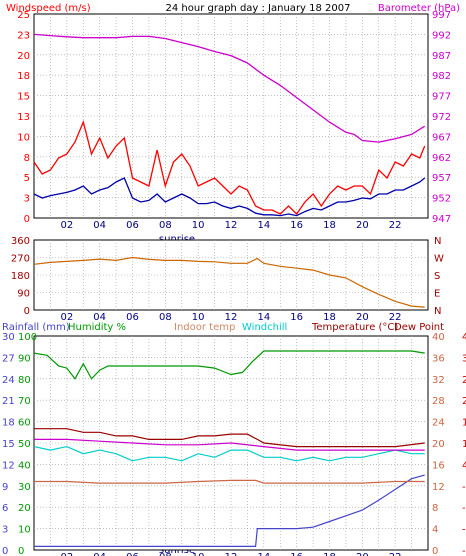  Describe the element at coordinates (258, 8) in the screenshot. I see `chart-title: 24 hour graph day : January 18 2007` at that location.